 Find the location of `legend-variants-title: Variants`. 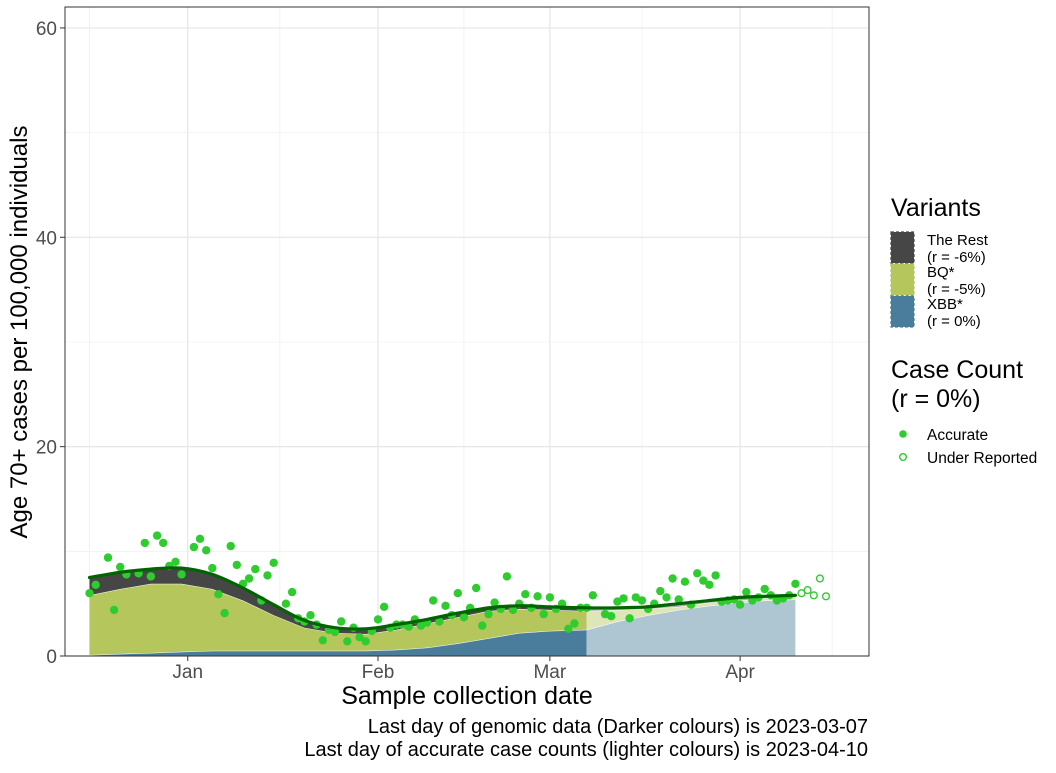

legend-variants-title: Variants is located at coordinates (936, 208).